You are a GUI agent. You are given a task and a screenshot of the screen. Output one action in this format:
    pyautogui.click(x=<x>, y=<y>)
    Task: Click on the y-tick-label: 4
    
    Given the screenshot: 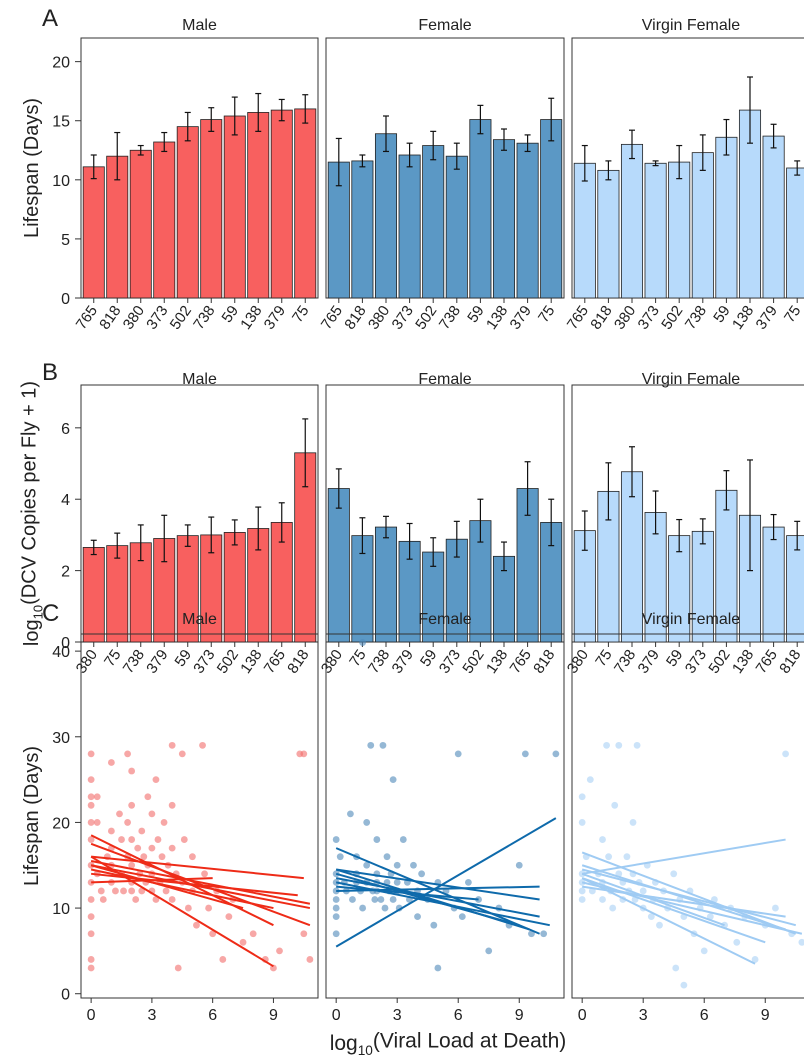 What is the action you would take?
    pyautogui.click(x=65, y=500)
    